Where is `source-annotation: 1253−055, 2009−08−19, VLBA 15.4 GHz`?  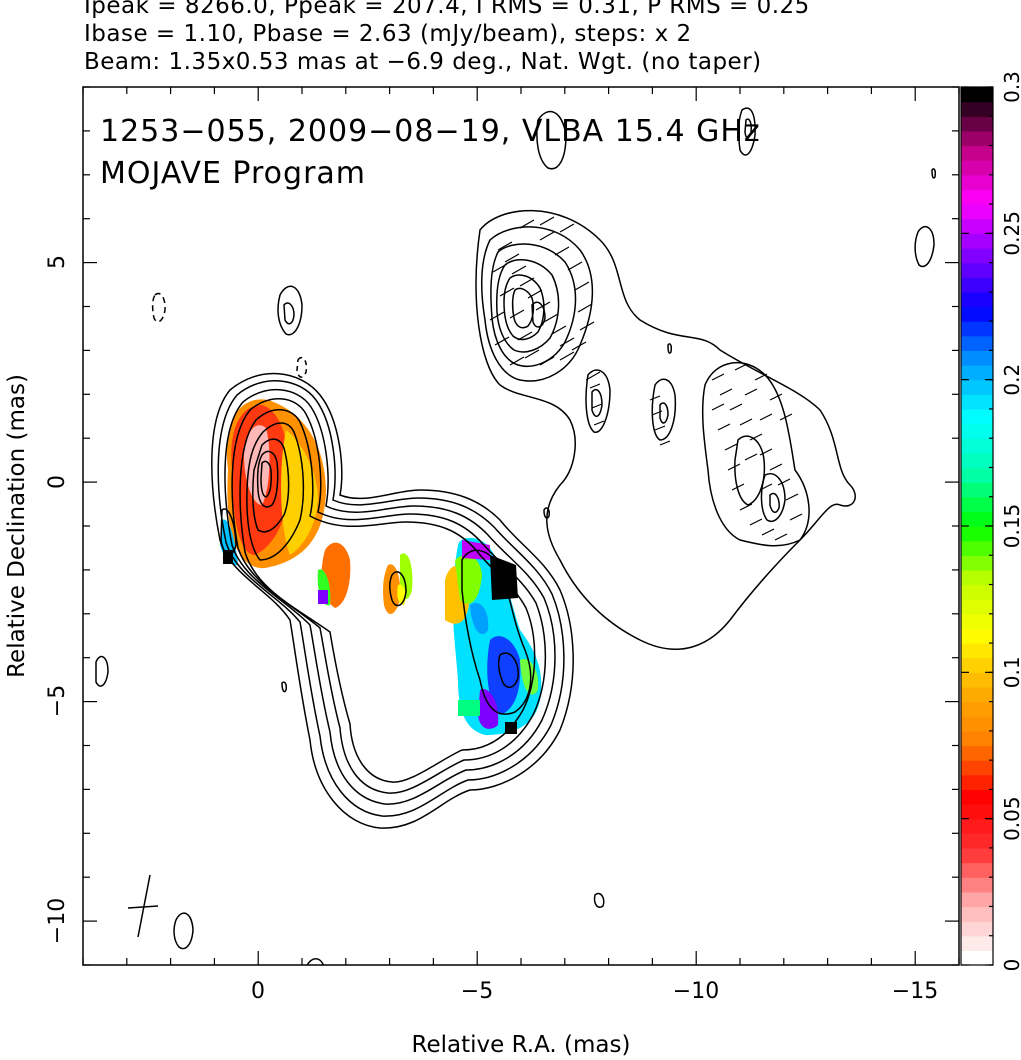 source-annotation: 1253−055, 2009−08−19, VLBA 15.4 GHz is located at coordinates (430, 131).